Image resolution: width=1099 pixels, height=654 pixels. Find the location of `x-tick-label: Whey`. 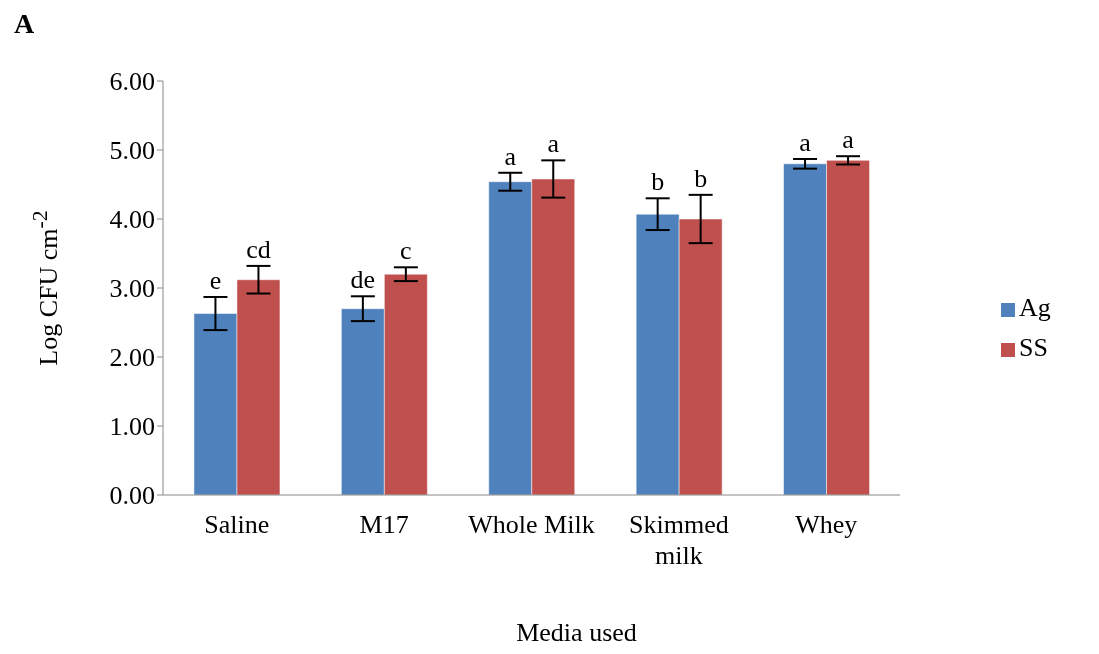

x-tick-label: Whey is located at coordinates (826, 524).